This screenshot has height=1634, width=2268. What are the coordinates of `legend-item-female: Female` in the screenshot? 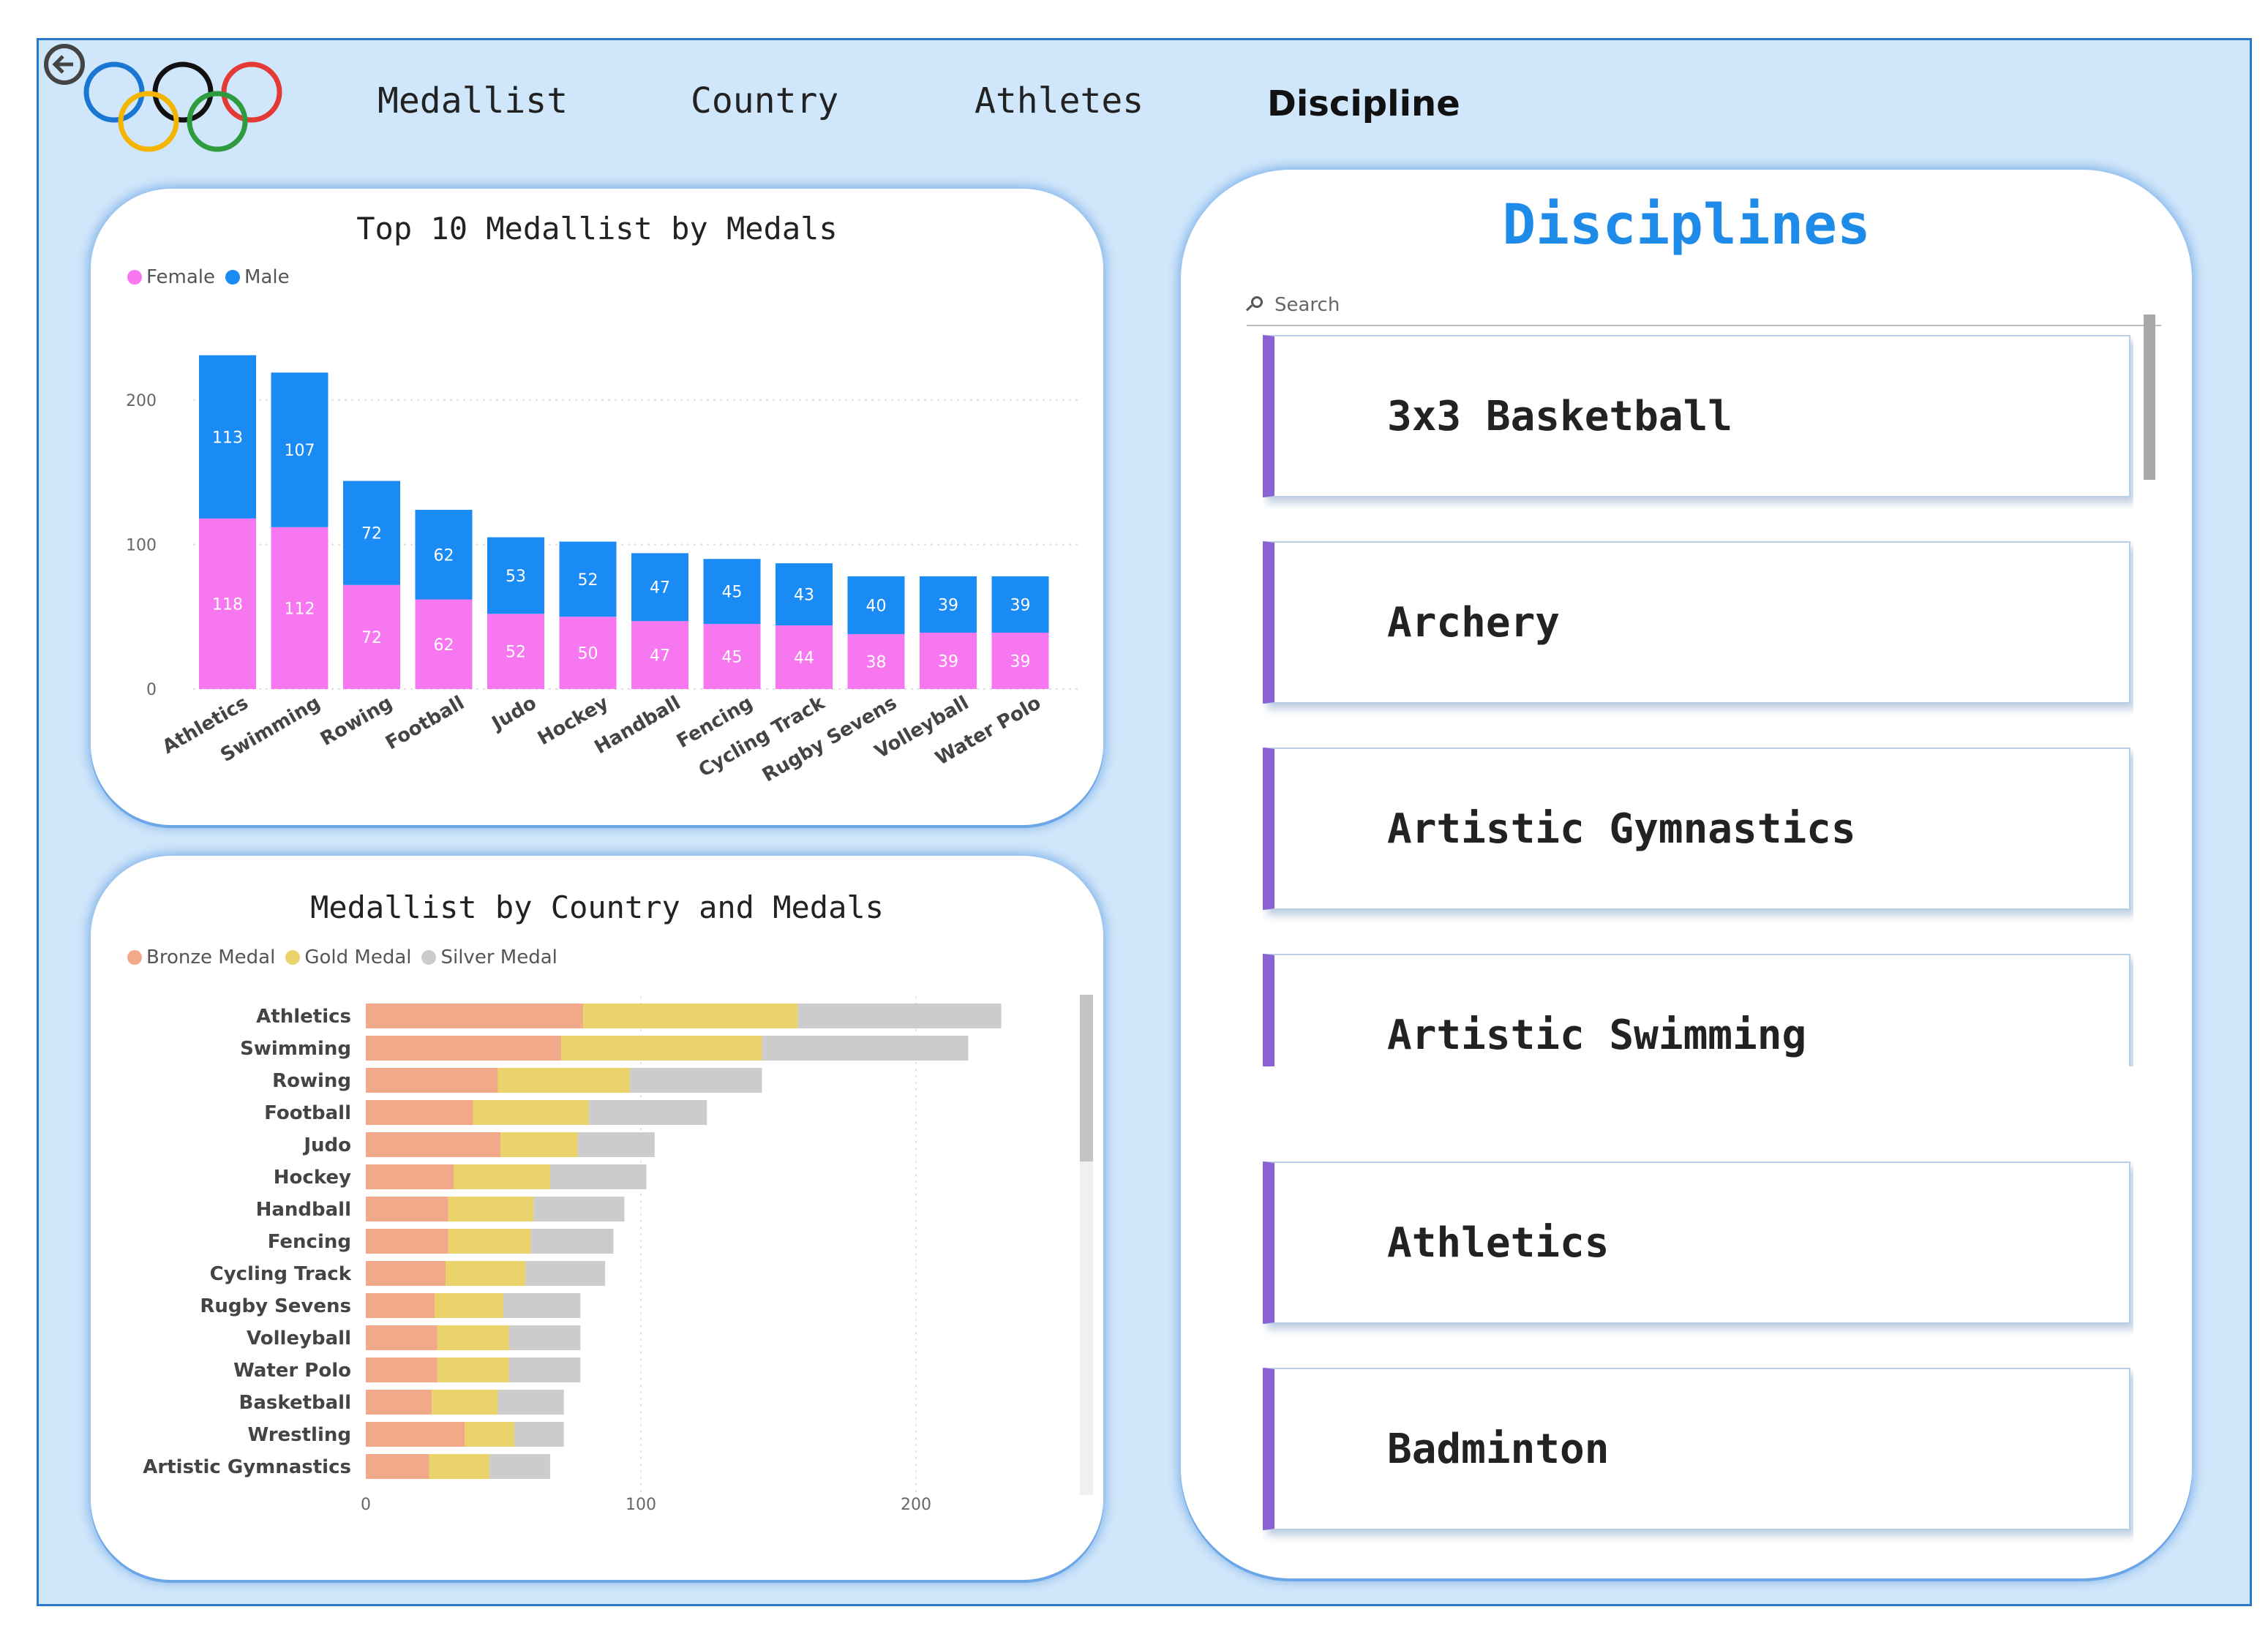 It's located at (171, 277).